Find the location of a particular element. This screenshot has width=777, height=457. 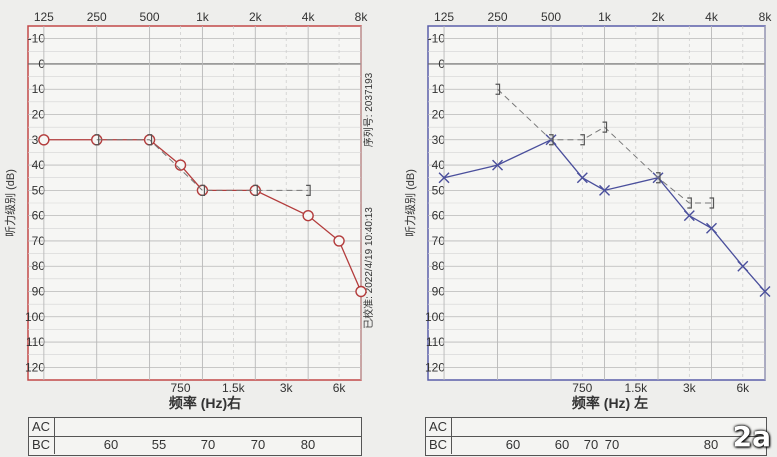

side-text: 序列号: 2037193 is located at coordinates (368, 109).